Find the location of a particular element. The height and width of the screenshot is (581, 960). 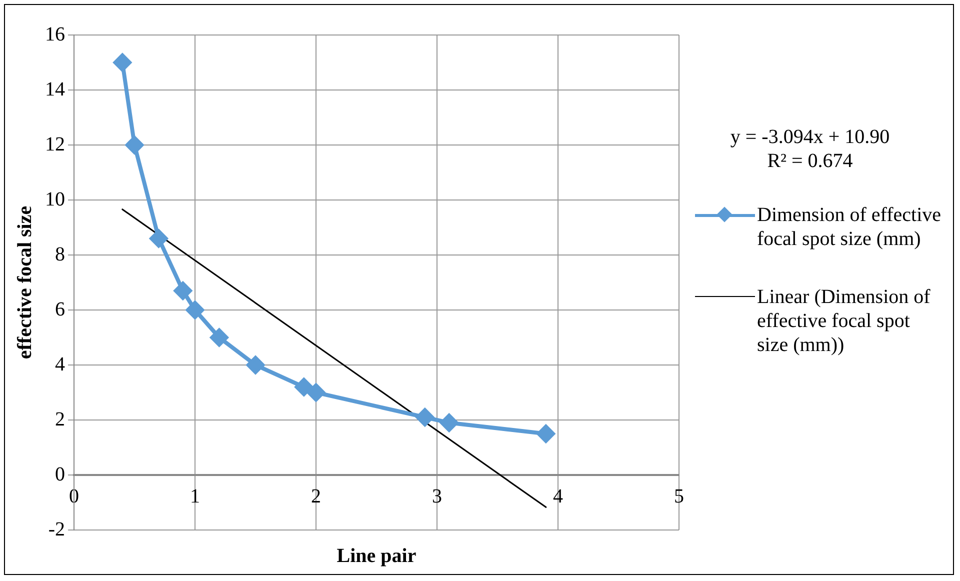

y-tick-label: 6 is located at coordinates (60, 309).